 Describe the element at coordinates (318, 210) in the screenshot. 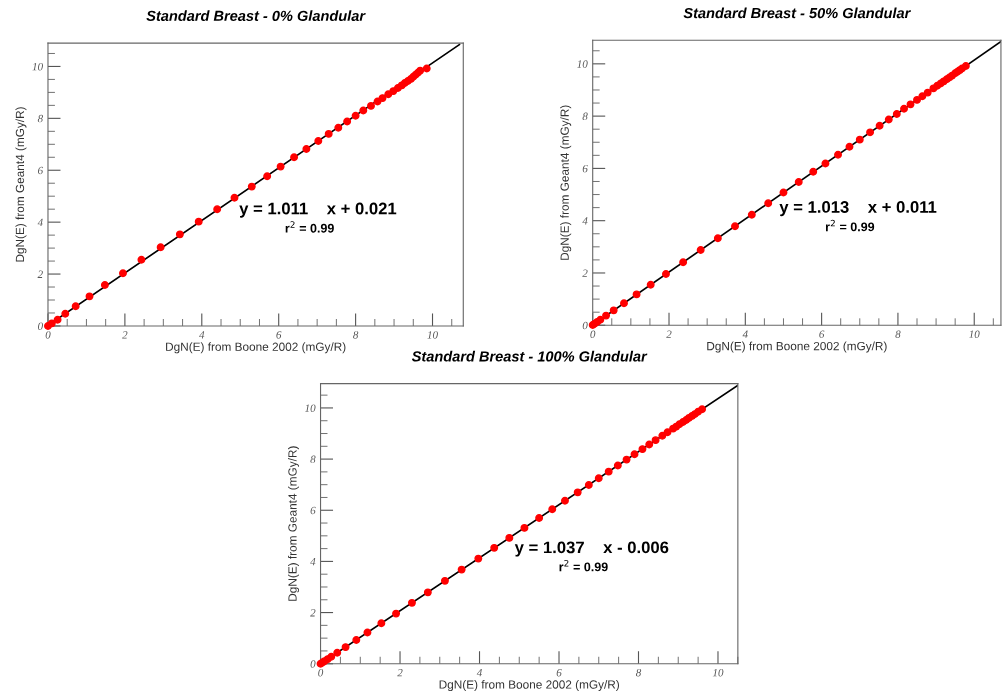

I see `annotation: y = 1.011 x + 0.021` at that location.